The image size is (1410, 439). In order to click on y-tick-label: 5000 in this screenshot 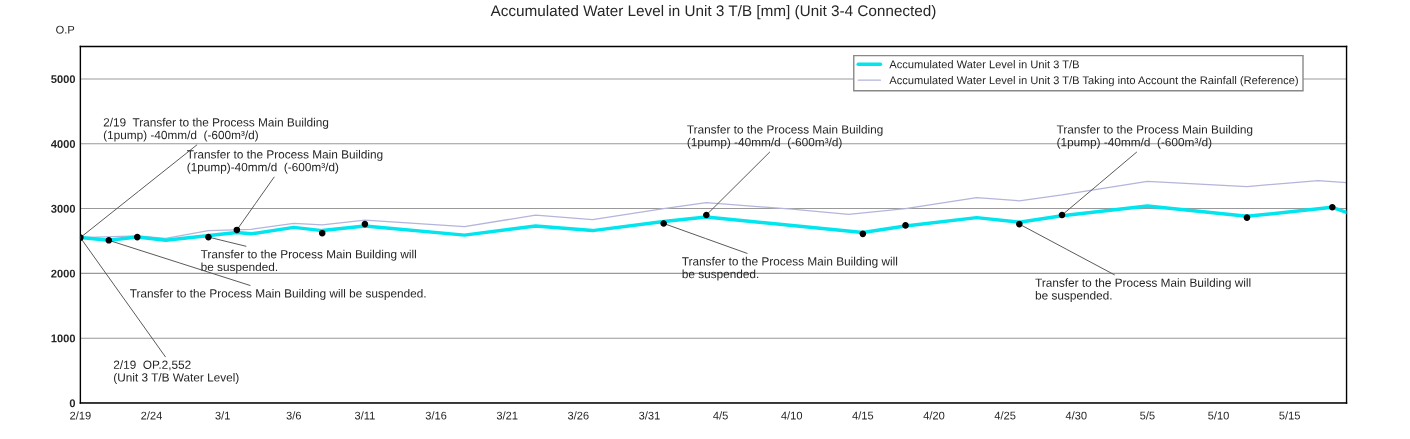, I will do `click(63, 79)`.